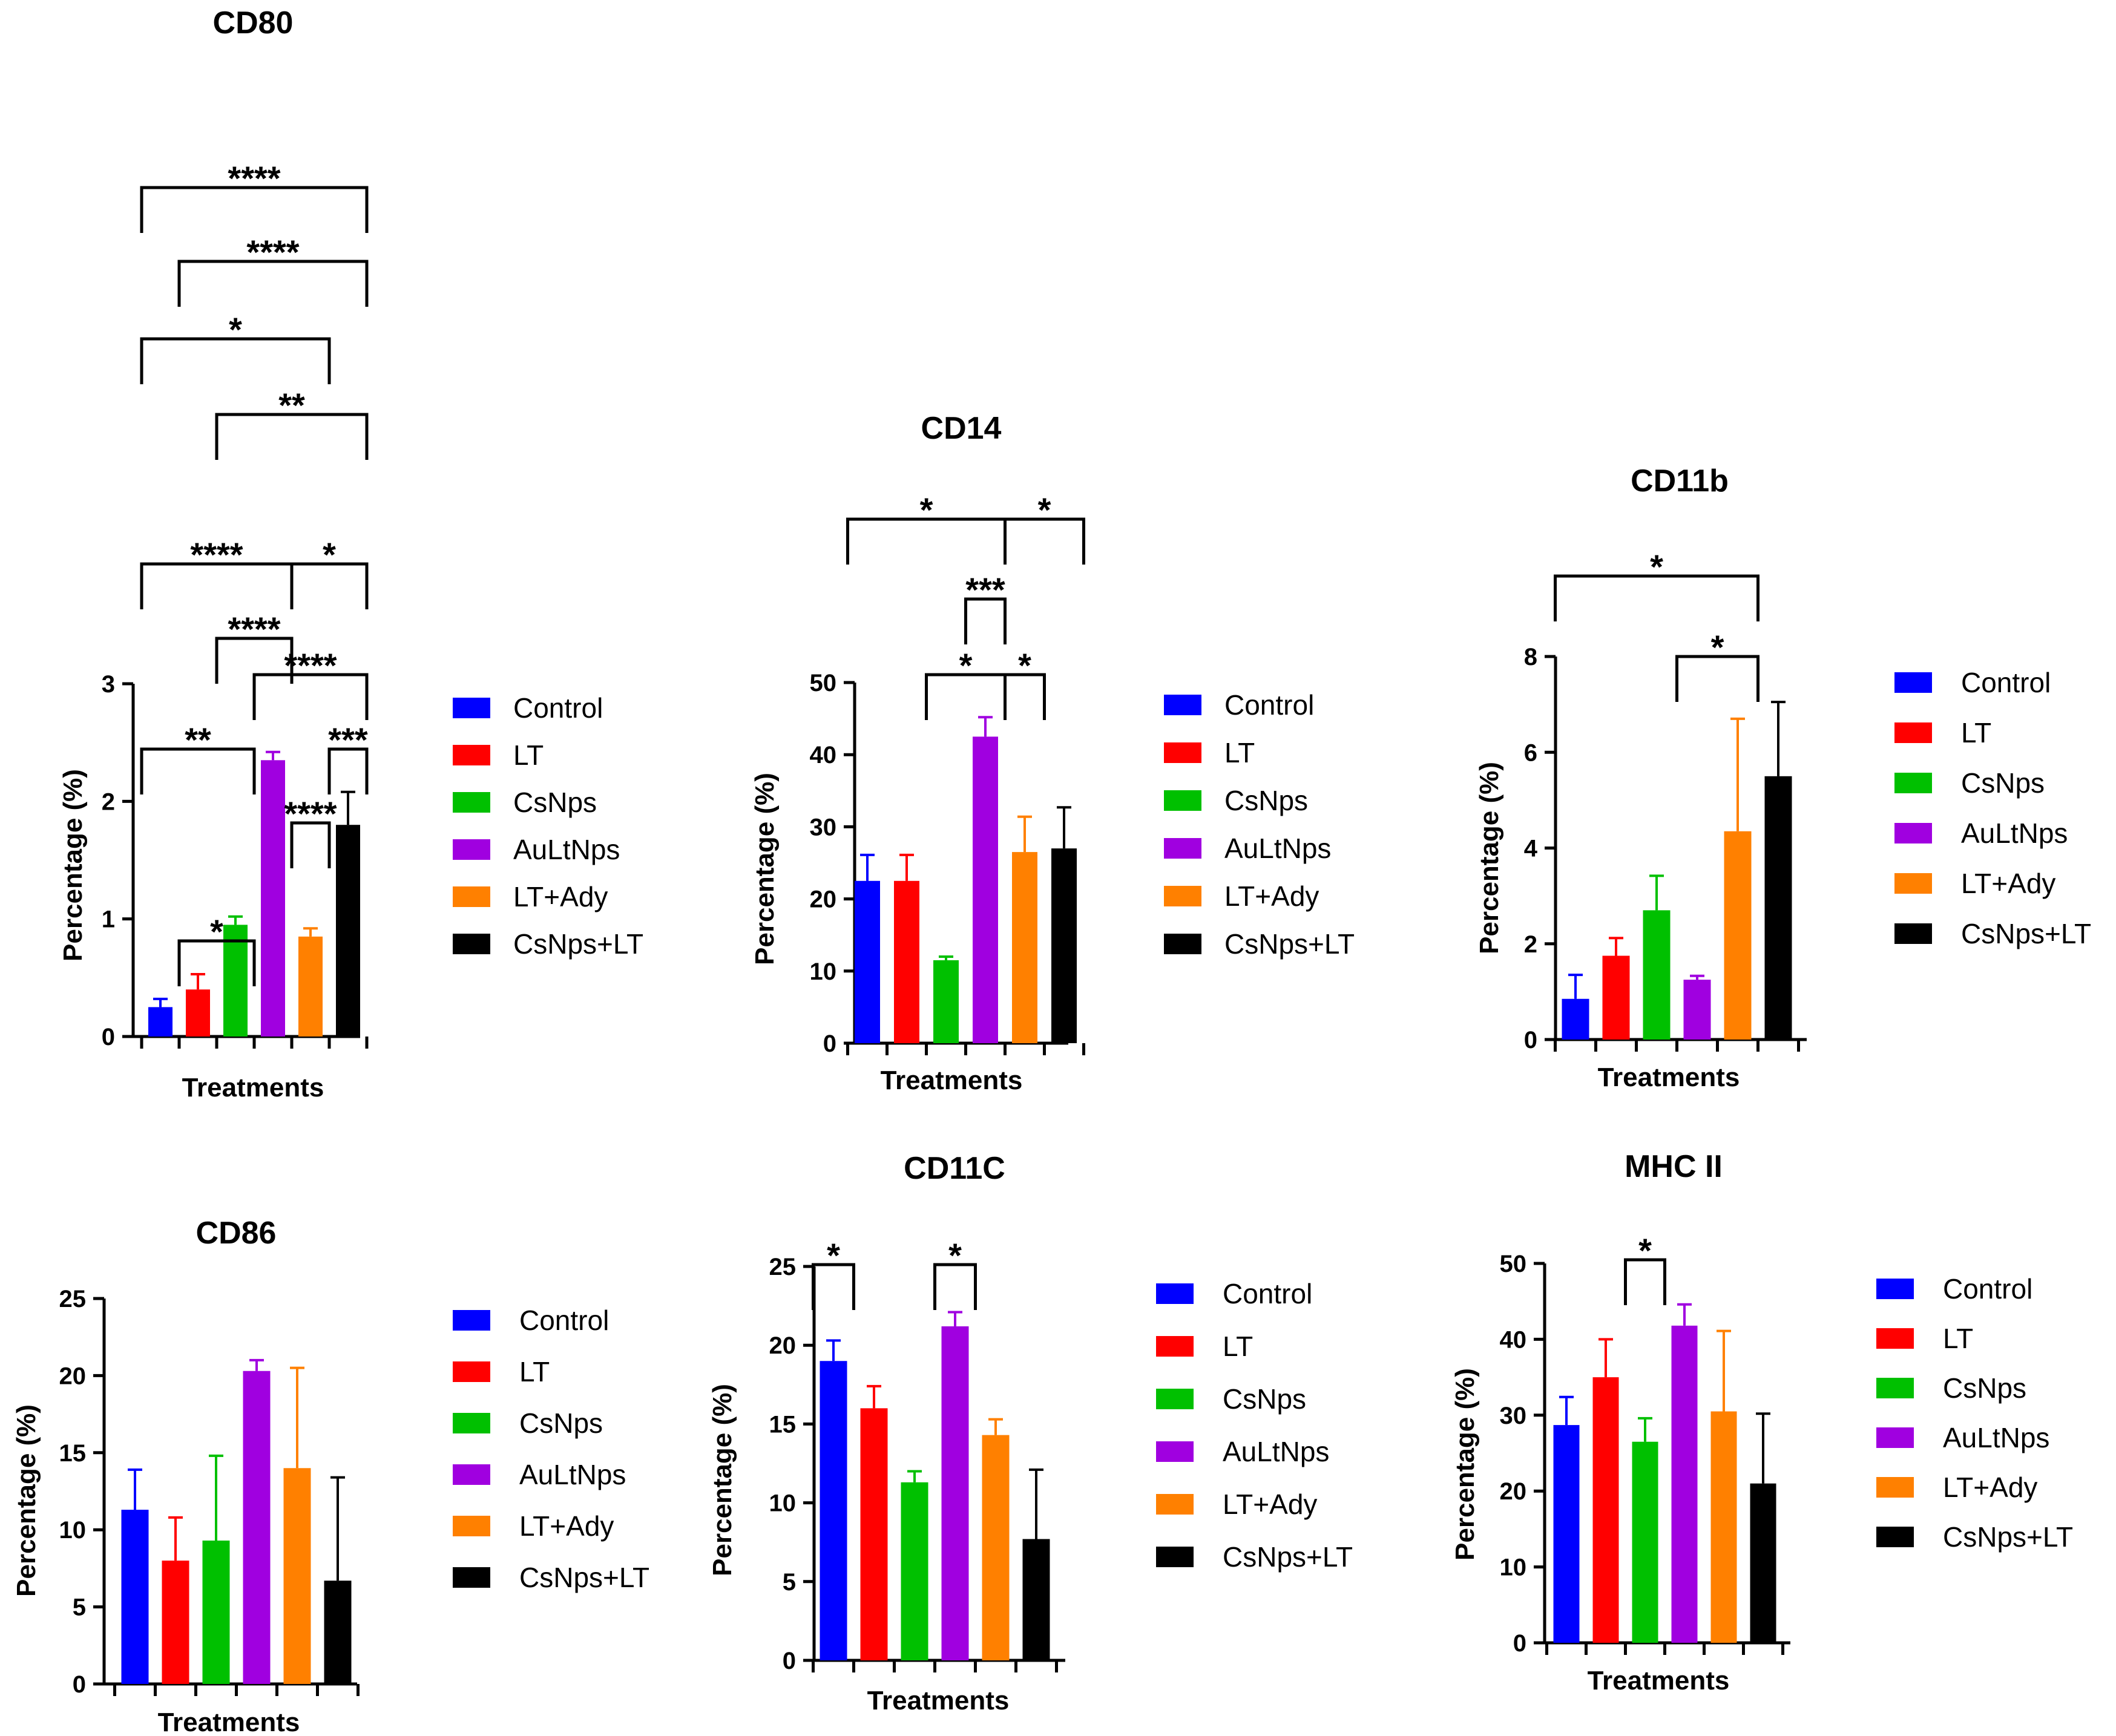 The width and height of the screenshot is (2116, 1736). What do you see at coordinates (823, 827) in the screenshot?
I see `y-tick-label: 30` at bounding box center [823, 827].